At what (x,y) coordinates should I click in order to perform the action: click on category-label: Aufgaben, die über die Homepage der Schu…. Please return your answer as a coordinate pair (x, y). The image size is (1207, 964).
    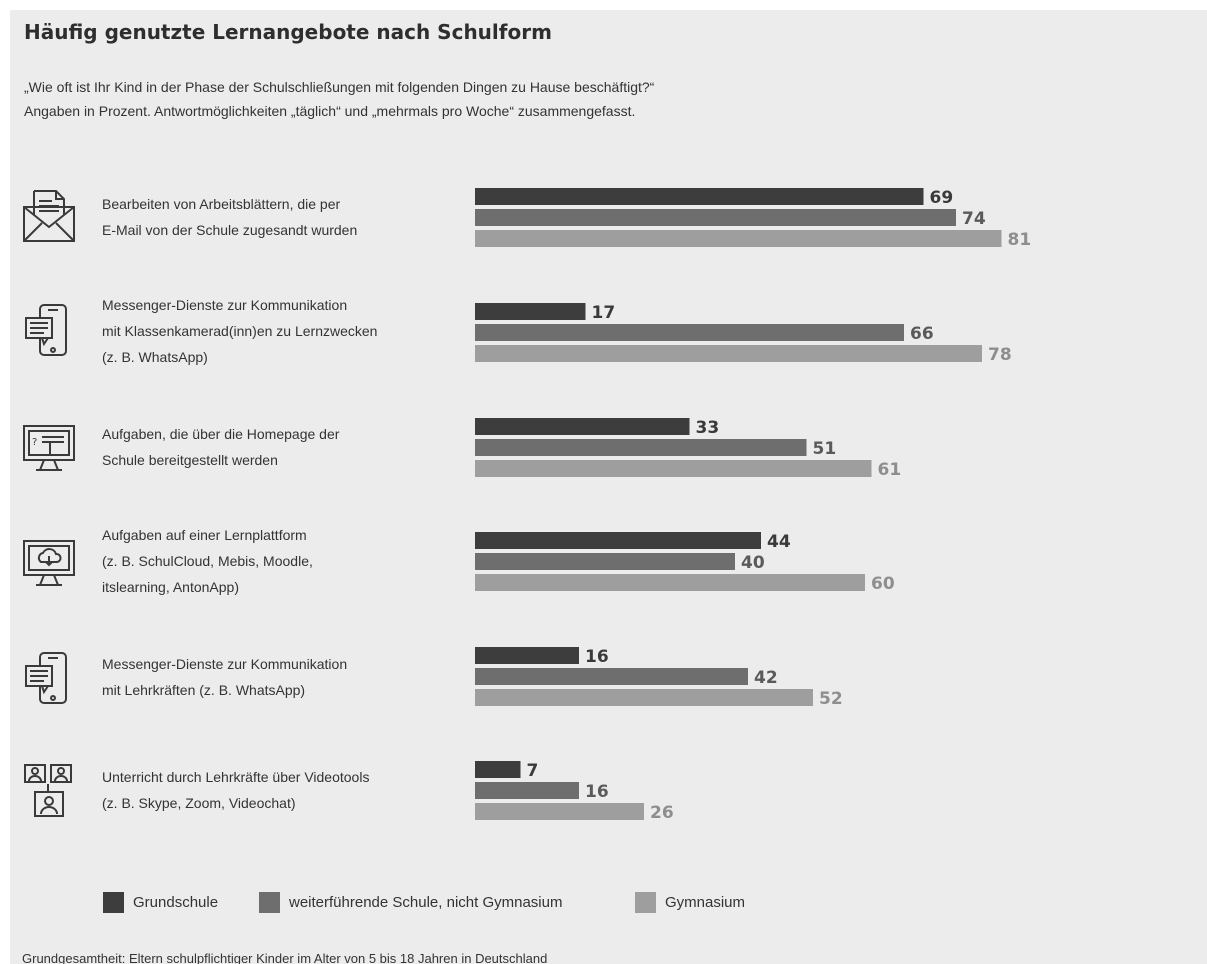
    Looking at the image, I should click on (221, 447).